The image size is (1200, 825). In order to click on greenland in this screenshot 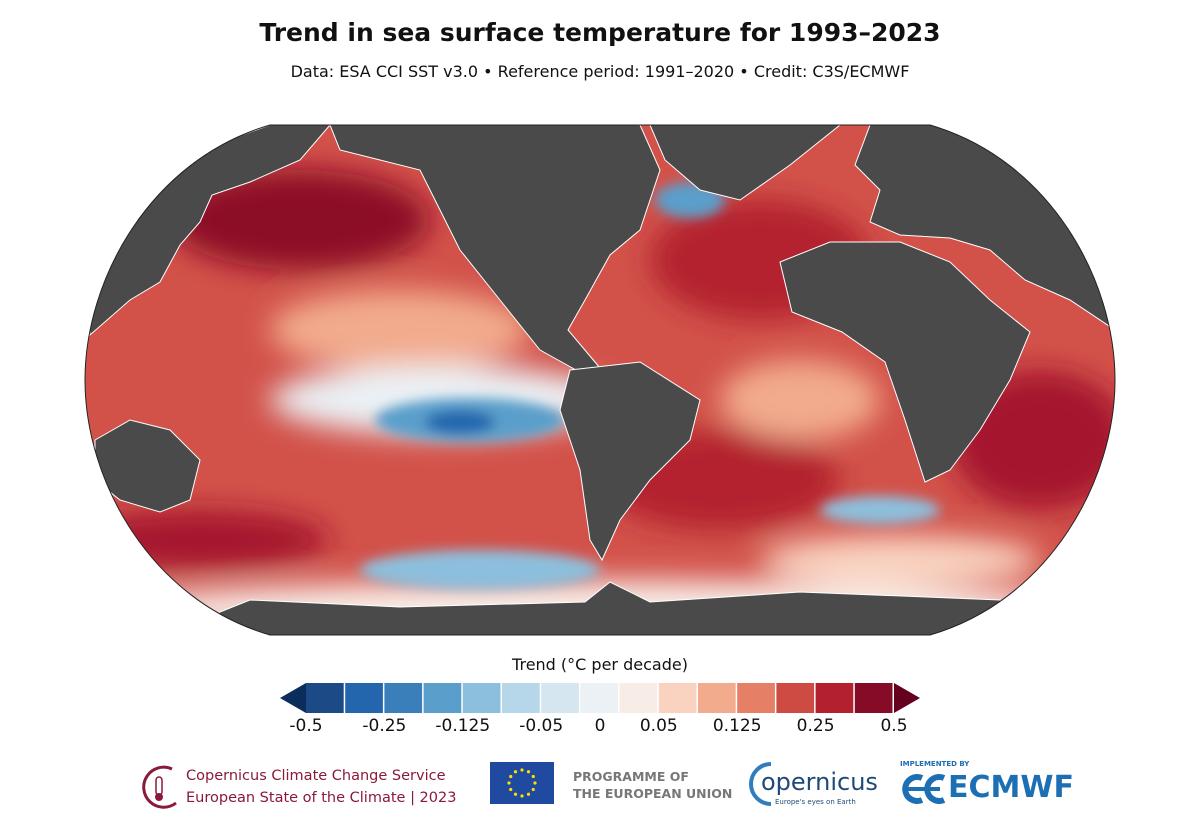, I will do `click(745, 163)`.